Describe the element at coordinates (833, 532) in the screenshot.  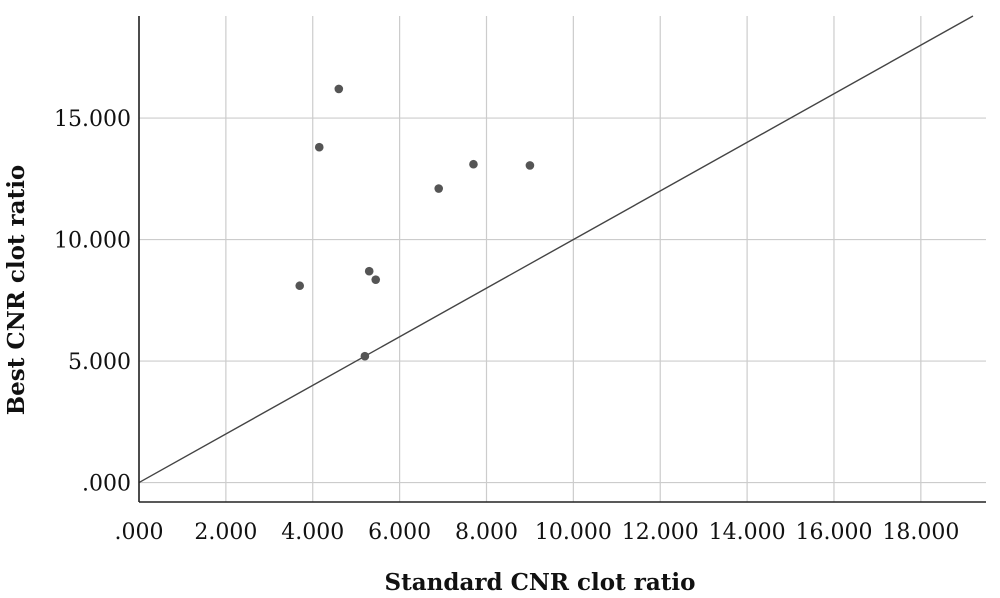
I see `x-tick-label: 16.000` at that location.